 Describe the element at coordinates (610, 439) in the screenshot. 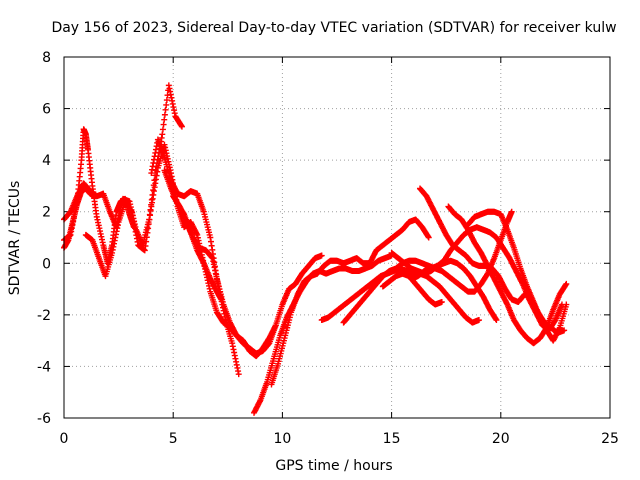

I see `x-tick-label: 25` at that location.